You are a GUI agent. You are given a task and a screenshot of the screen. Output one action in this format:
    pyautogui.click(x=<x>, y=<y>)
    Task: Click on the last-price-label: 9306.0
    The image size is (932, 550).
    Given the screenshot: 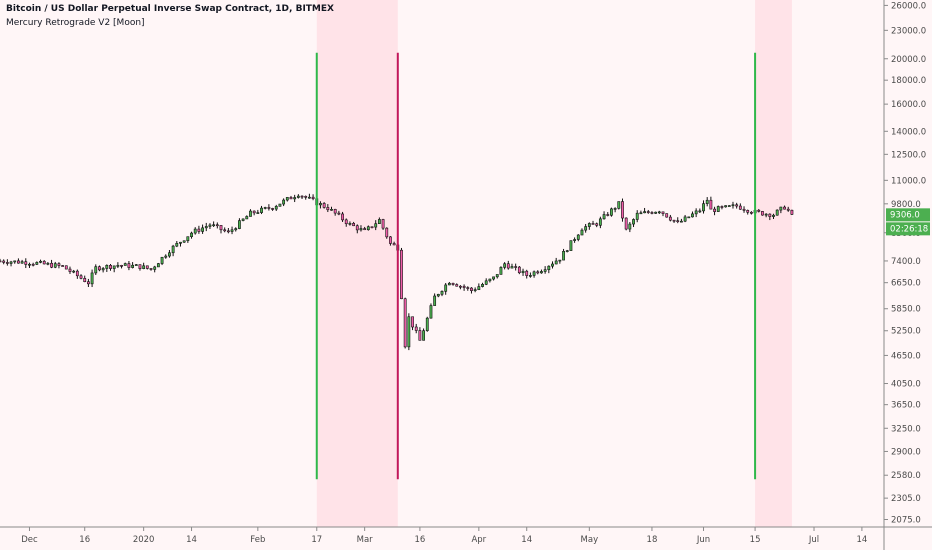 What is the action you would take?
    pyautogui.click(x=905, y=215)
    